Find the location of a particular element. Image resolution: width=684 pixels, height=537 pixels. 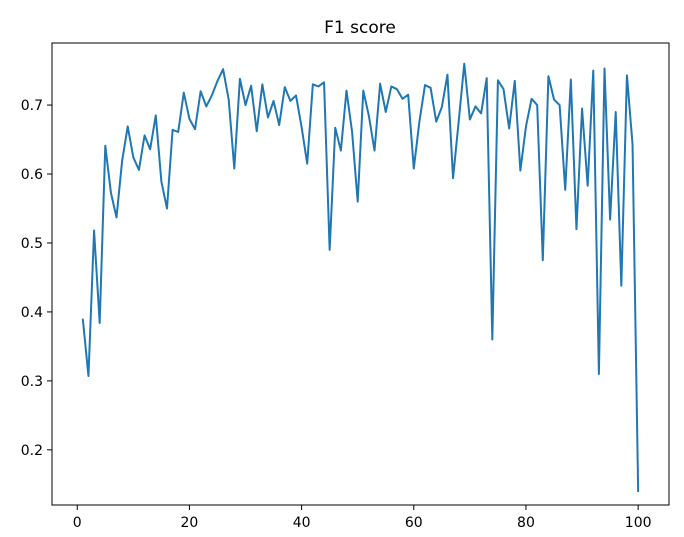

x-tick-label: 20 is located at coordinates (190, 523).